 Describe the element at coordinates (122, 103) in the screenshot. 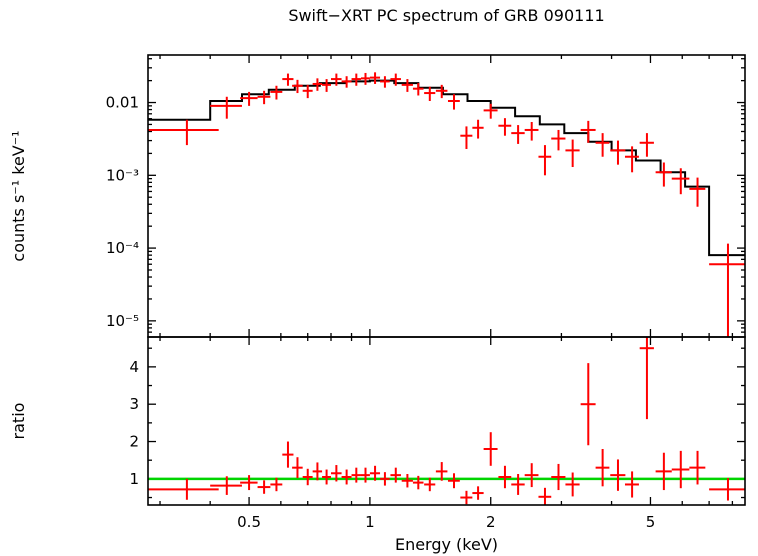

I see `y-tick-label-counts: 0.01` at that location.